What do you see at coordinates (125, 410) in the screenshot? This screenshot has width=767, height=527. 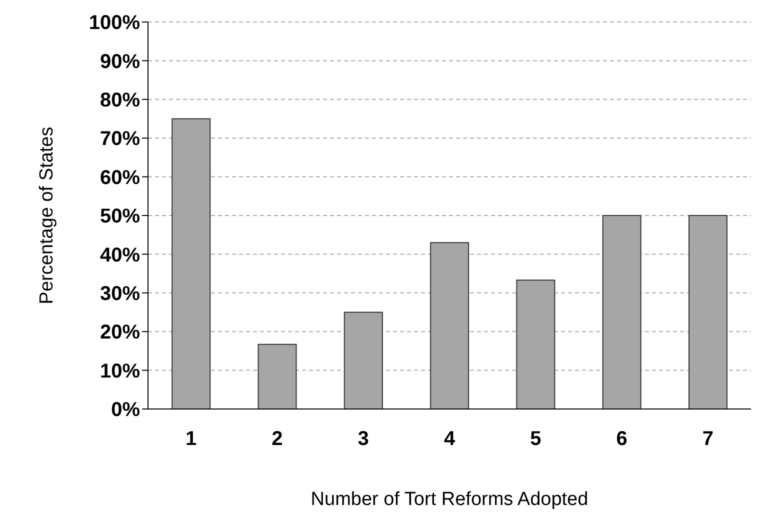 I see `y-tick-label: 0%` at bounding box center [125, 410].